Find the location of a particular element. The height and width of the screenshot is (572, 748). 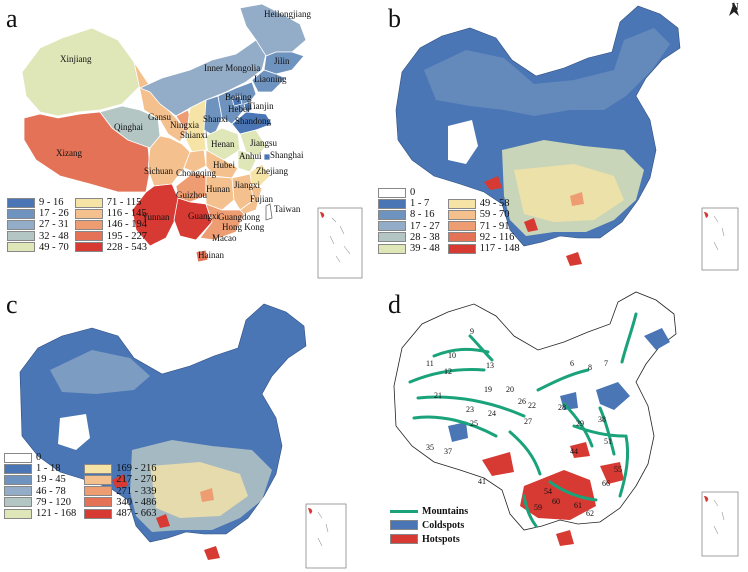

label-hainan: Hainan is located at coordinates (211, 255).